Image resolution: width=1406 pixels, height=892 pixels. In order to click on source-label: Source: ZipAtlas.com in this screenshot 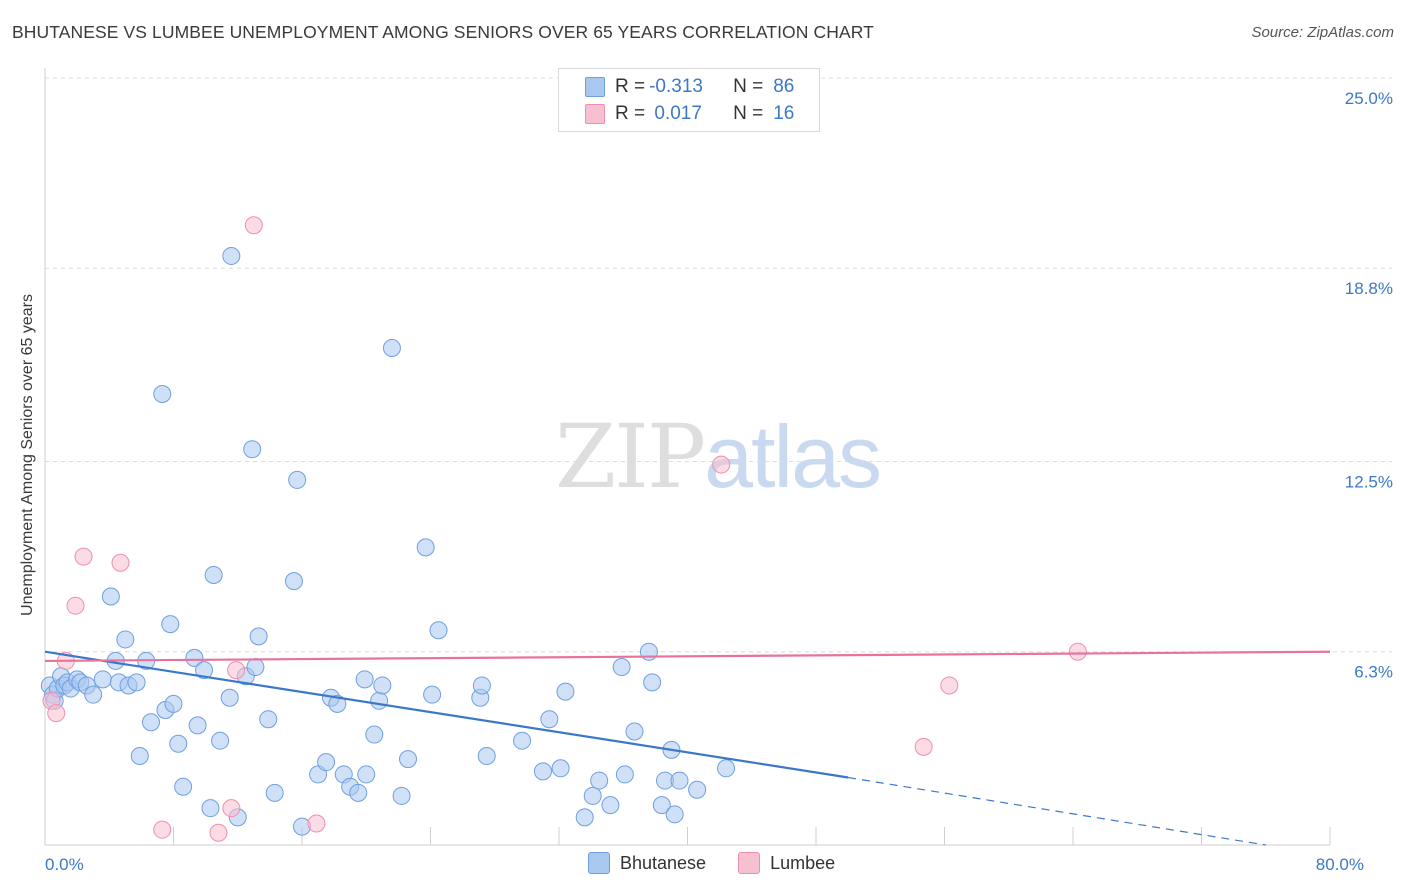, I will do `click(1322, 32)`.